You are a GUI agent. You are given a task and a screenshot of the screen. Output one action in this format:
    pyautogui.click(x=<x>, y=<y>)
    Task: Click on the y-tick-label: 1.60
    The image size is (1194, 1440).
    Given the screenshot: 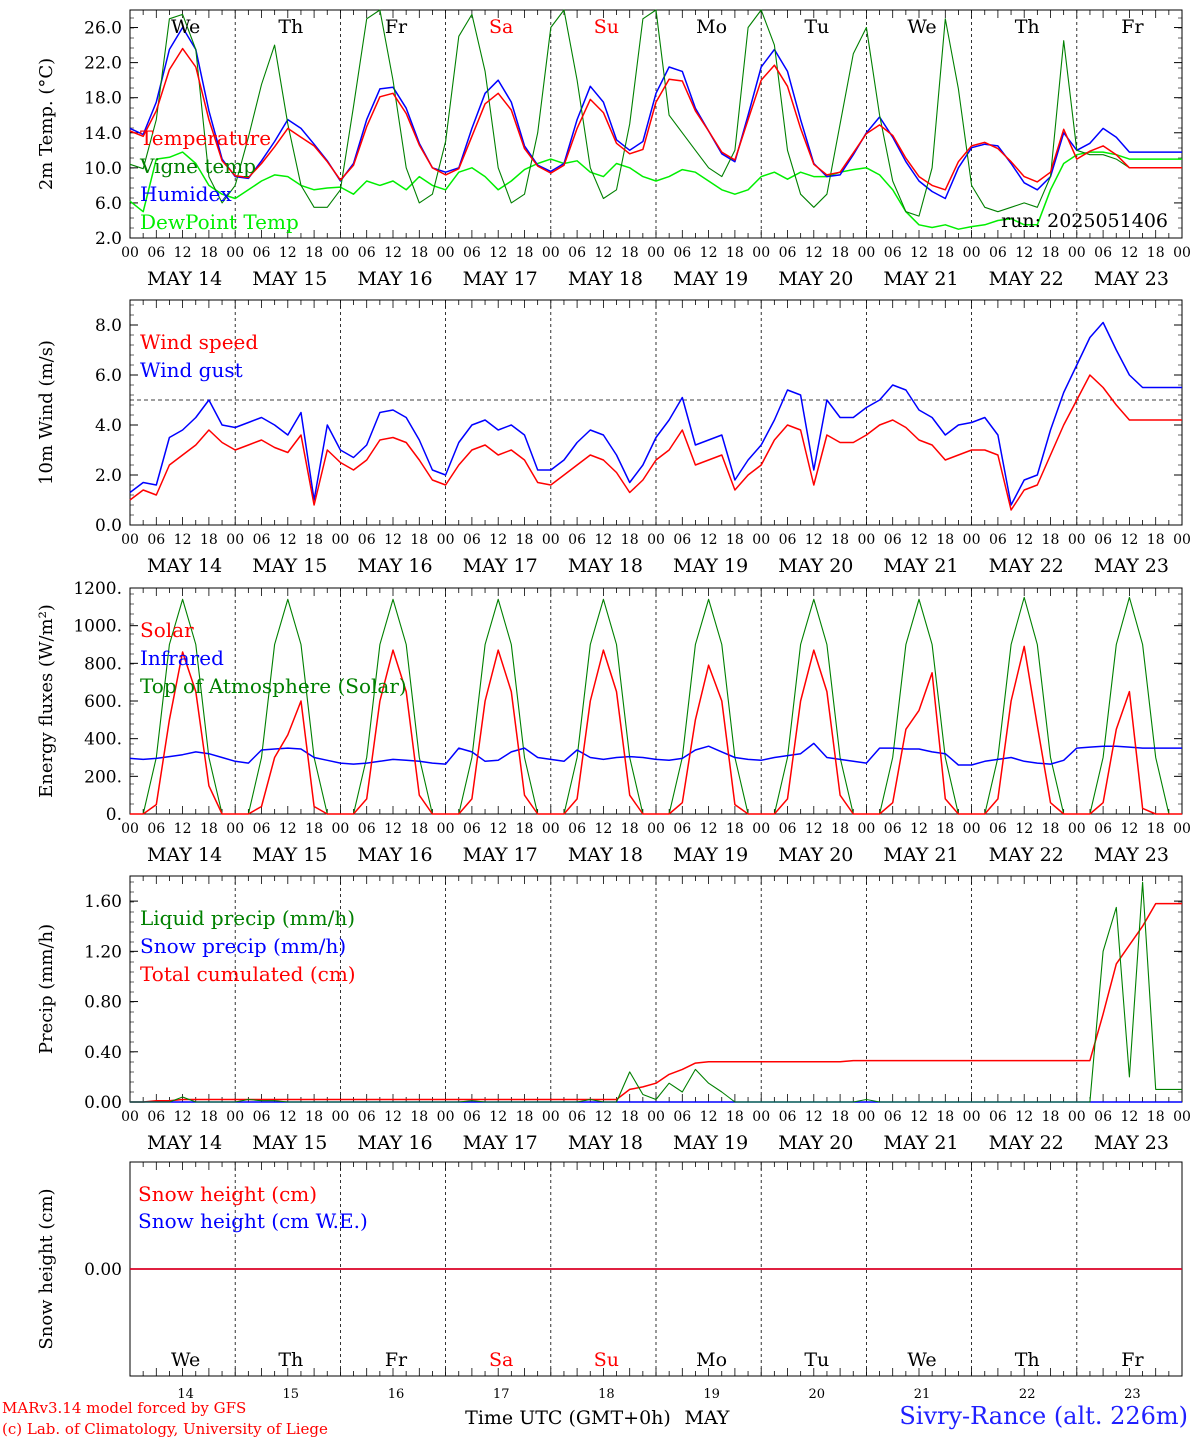 What is the action you would take?
    pyautogui.click(x=103, y=902)
    